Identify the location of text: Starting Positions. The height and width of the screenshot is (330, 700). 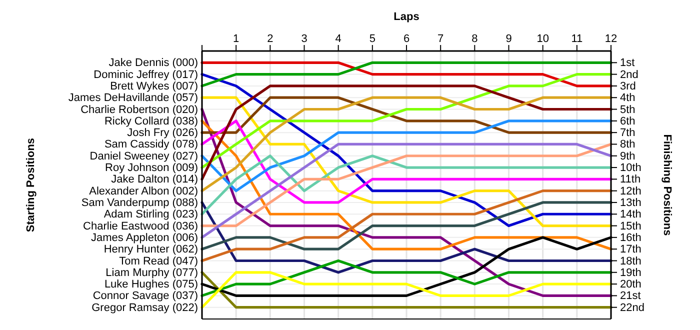
(31, 185).